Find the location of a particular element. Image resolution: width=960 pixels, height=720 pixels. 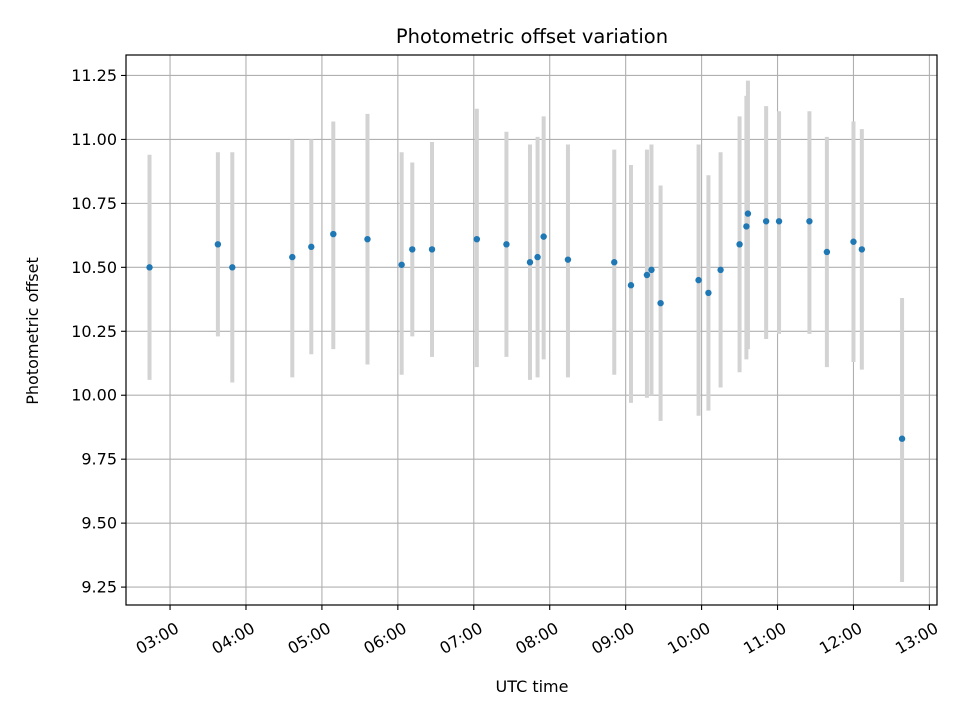

y-axis-label: Photometric offset is located at coordinates (32, 331).